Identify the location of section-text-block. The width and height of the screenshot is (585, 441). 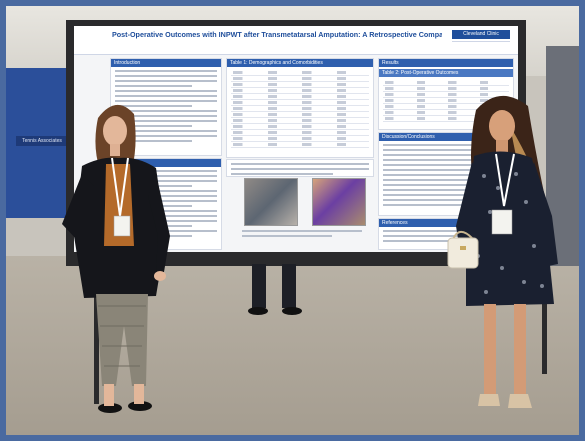
(300, 168).